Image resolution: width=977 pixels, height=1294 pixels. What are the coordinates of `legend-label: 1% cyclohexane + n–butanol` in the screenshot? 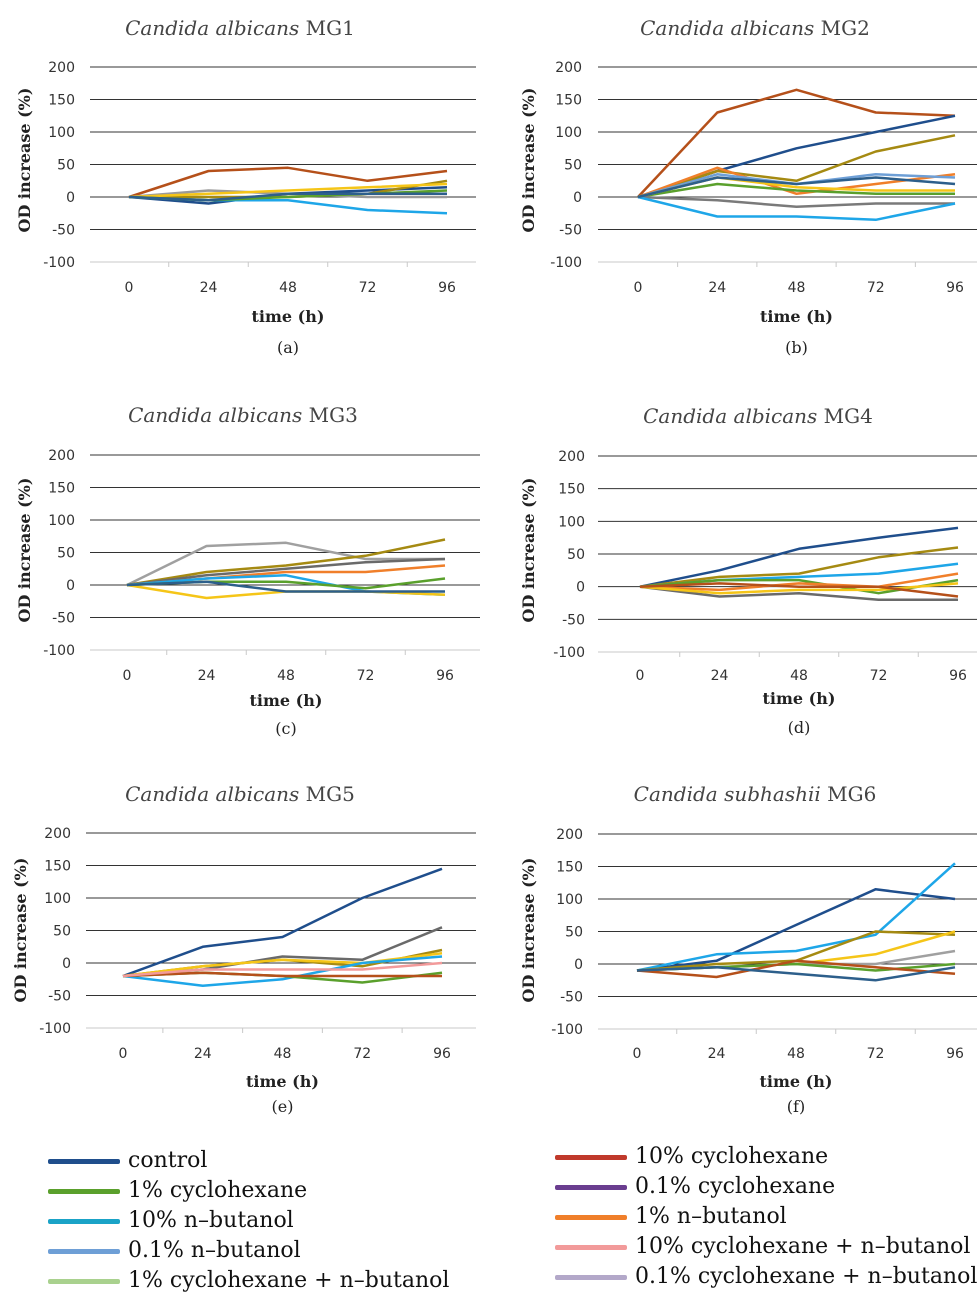 It's located at (289, 1280).